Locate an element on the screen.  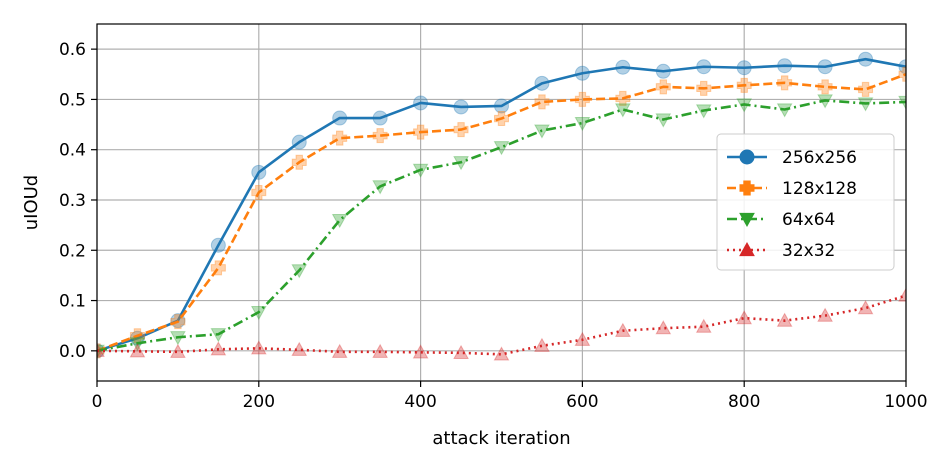
x-tick-label: 400 is located at coordinates (420, 402).